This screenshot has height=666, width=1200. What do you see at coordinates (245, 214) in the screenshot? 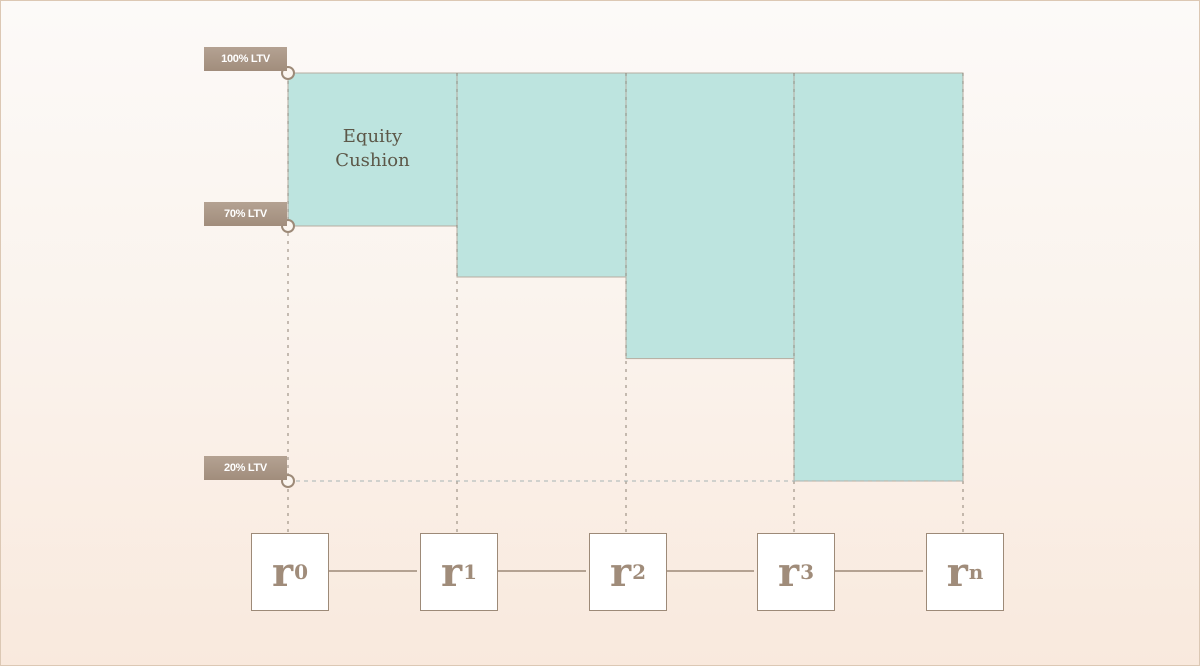
I see `ltv-70-label: 70% LTV` at bounding box center [245, 214].